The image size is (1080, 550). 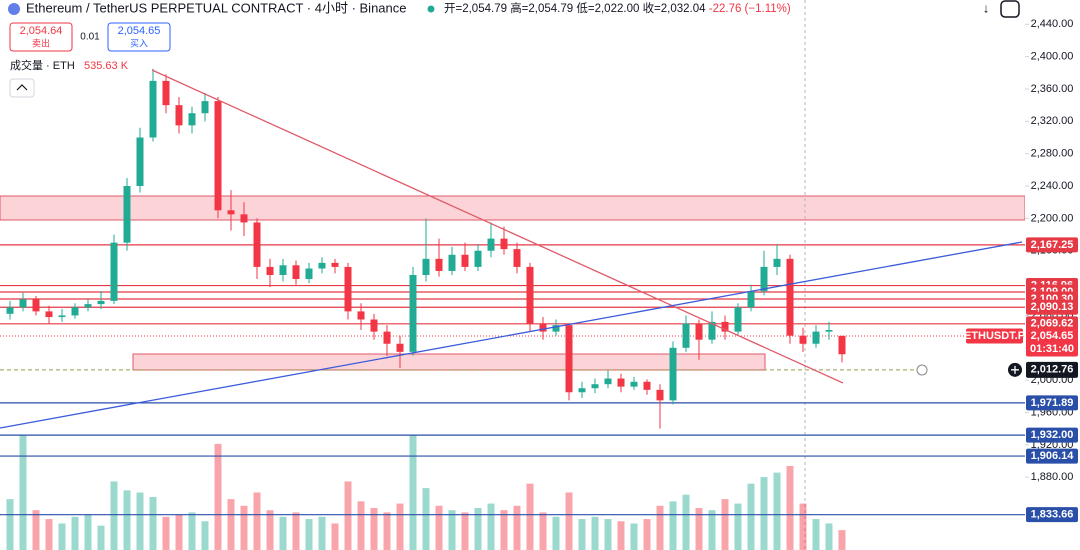 I want to click on y-tick-label: 2,320.00, so click(x=1052, y=121).